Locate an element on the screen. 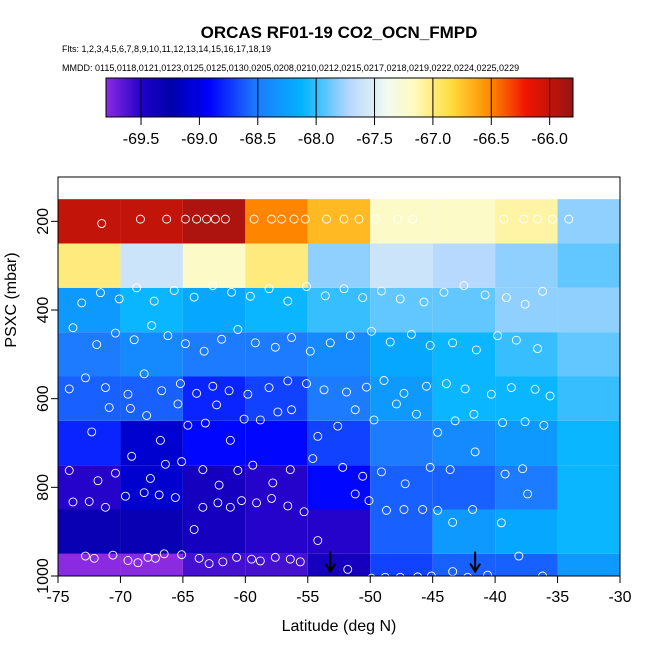 The height and width of the screenshot is (650, 650). x-tick-label: -30 is located at coordinates (619, 597).